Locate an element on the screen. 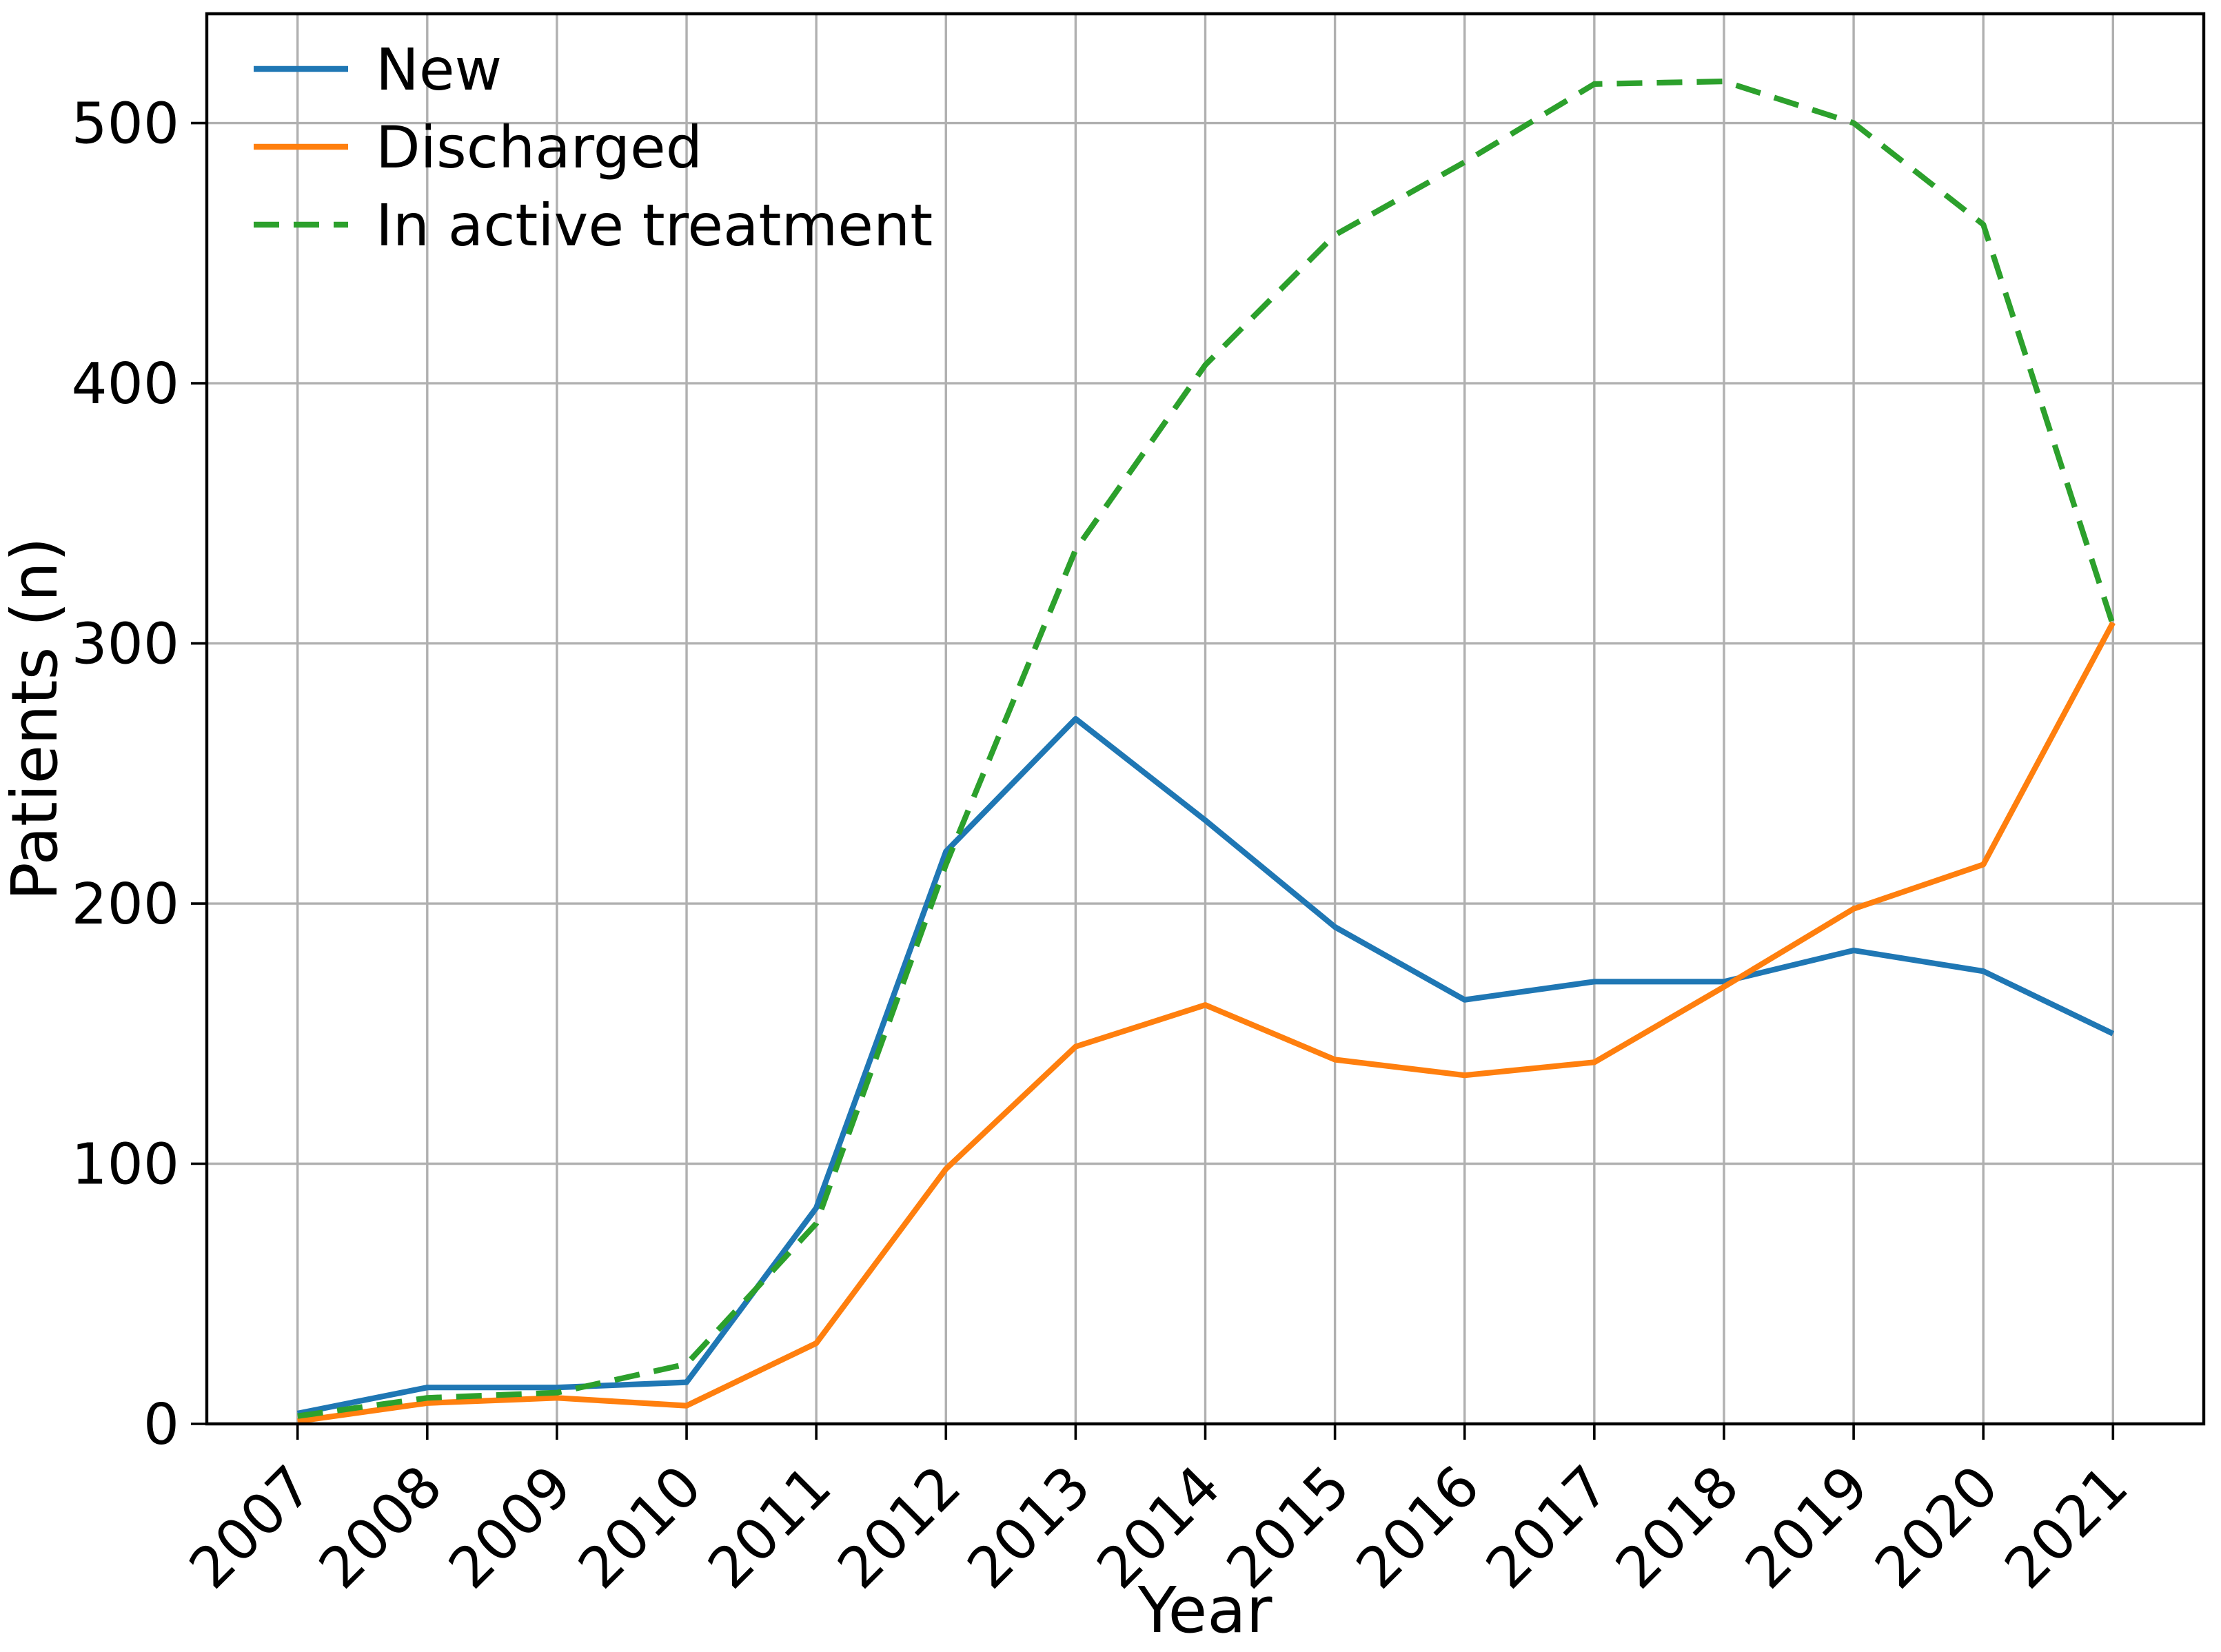  x-tick-label: 2020 is located at coordinates (1937, 1528).